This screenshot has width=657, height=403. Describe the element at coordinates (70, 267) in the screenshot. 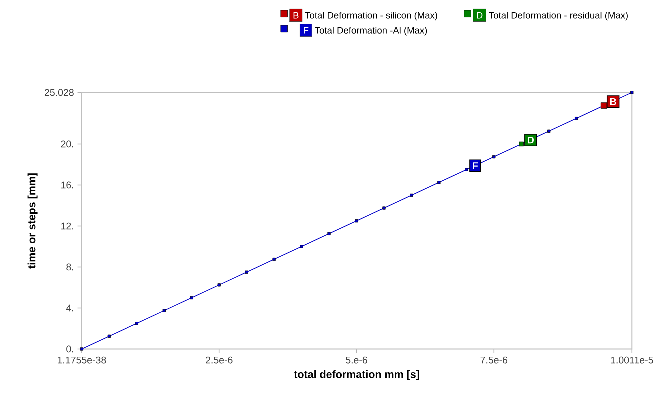

I see `y-tick-label: 8.` at that location.